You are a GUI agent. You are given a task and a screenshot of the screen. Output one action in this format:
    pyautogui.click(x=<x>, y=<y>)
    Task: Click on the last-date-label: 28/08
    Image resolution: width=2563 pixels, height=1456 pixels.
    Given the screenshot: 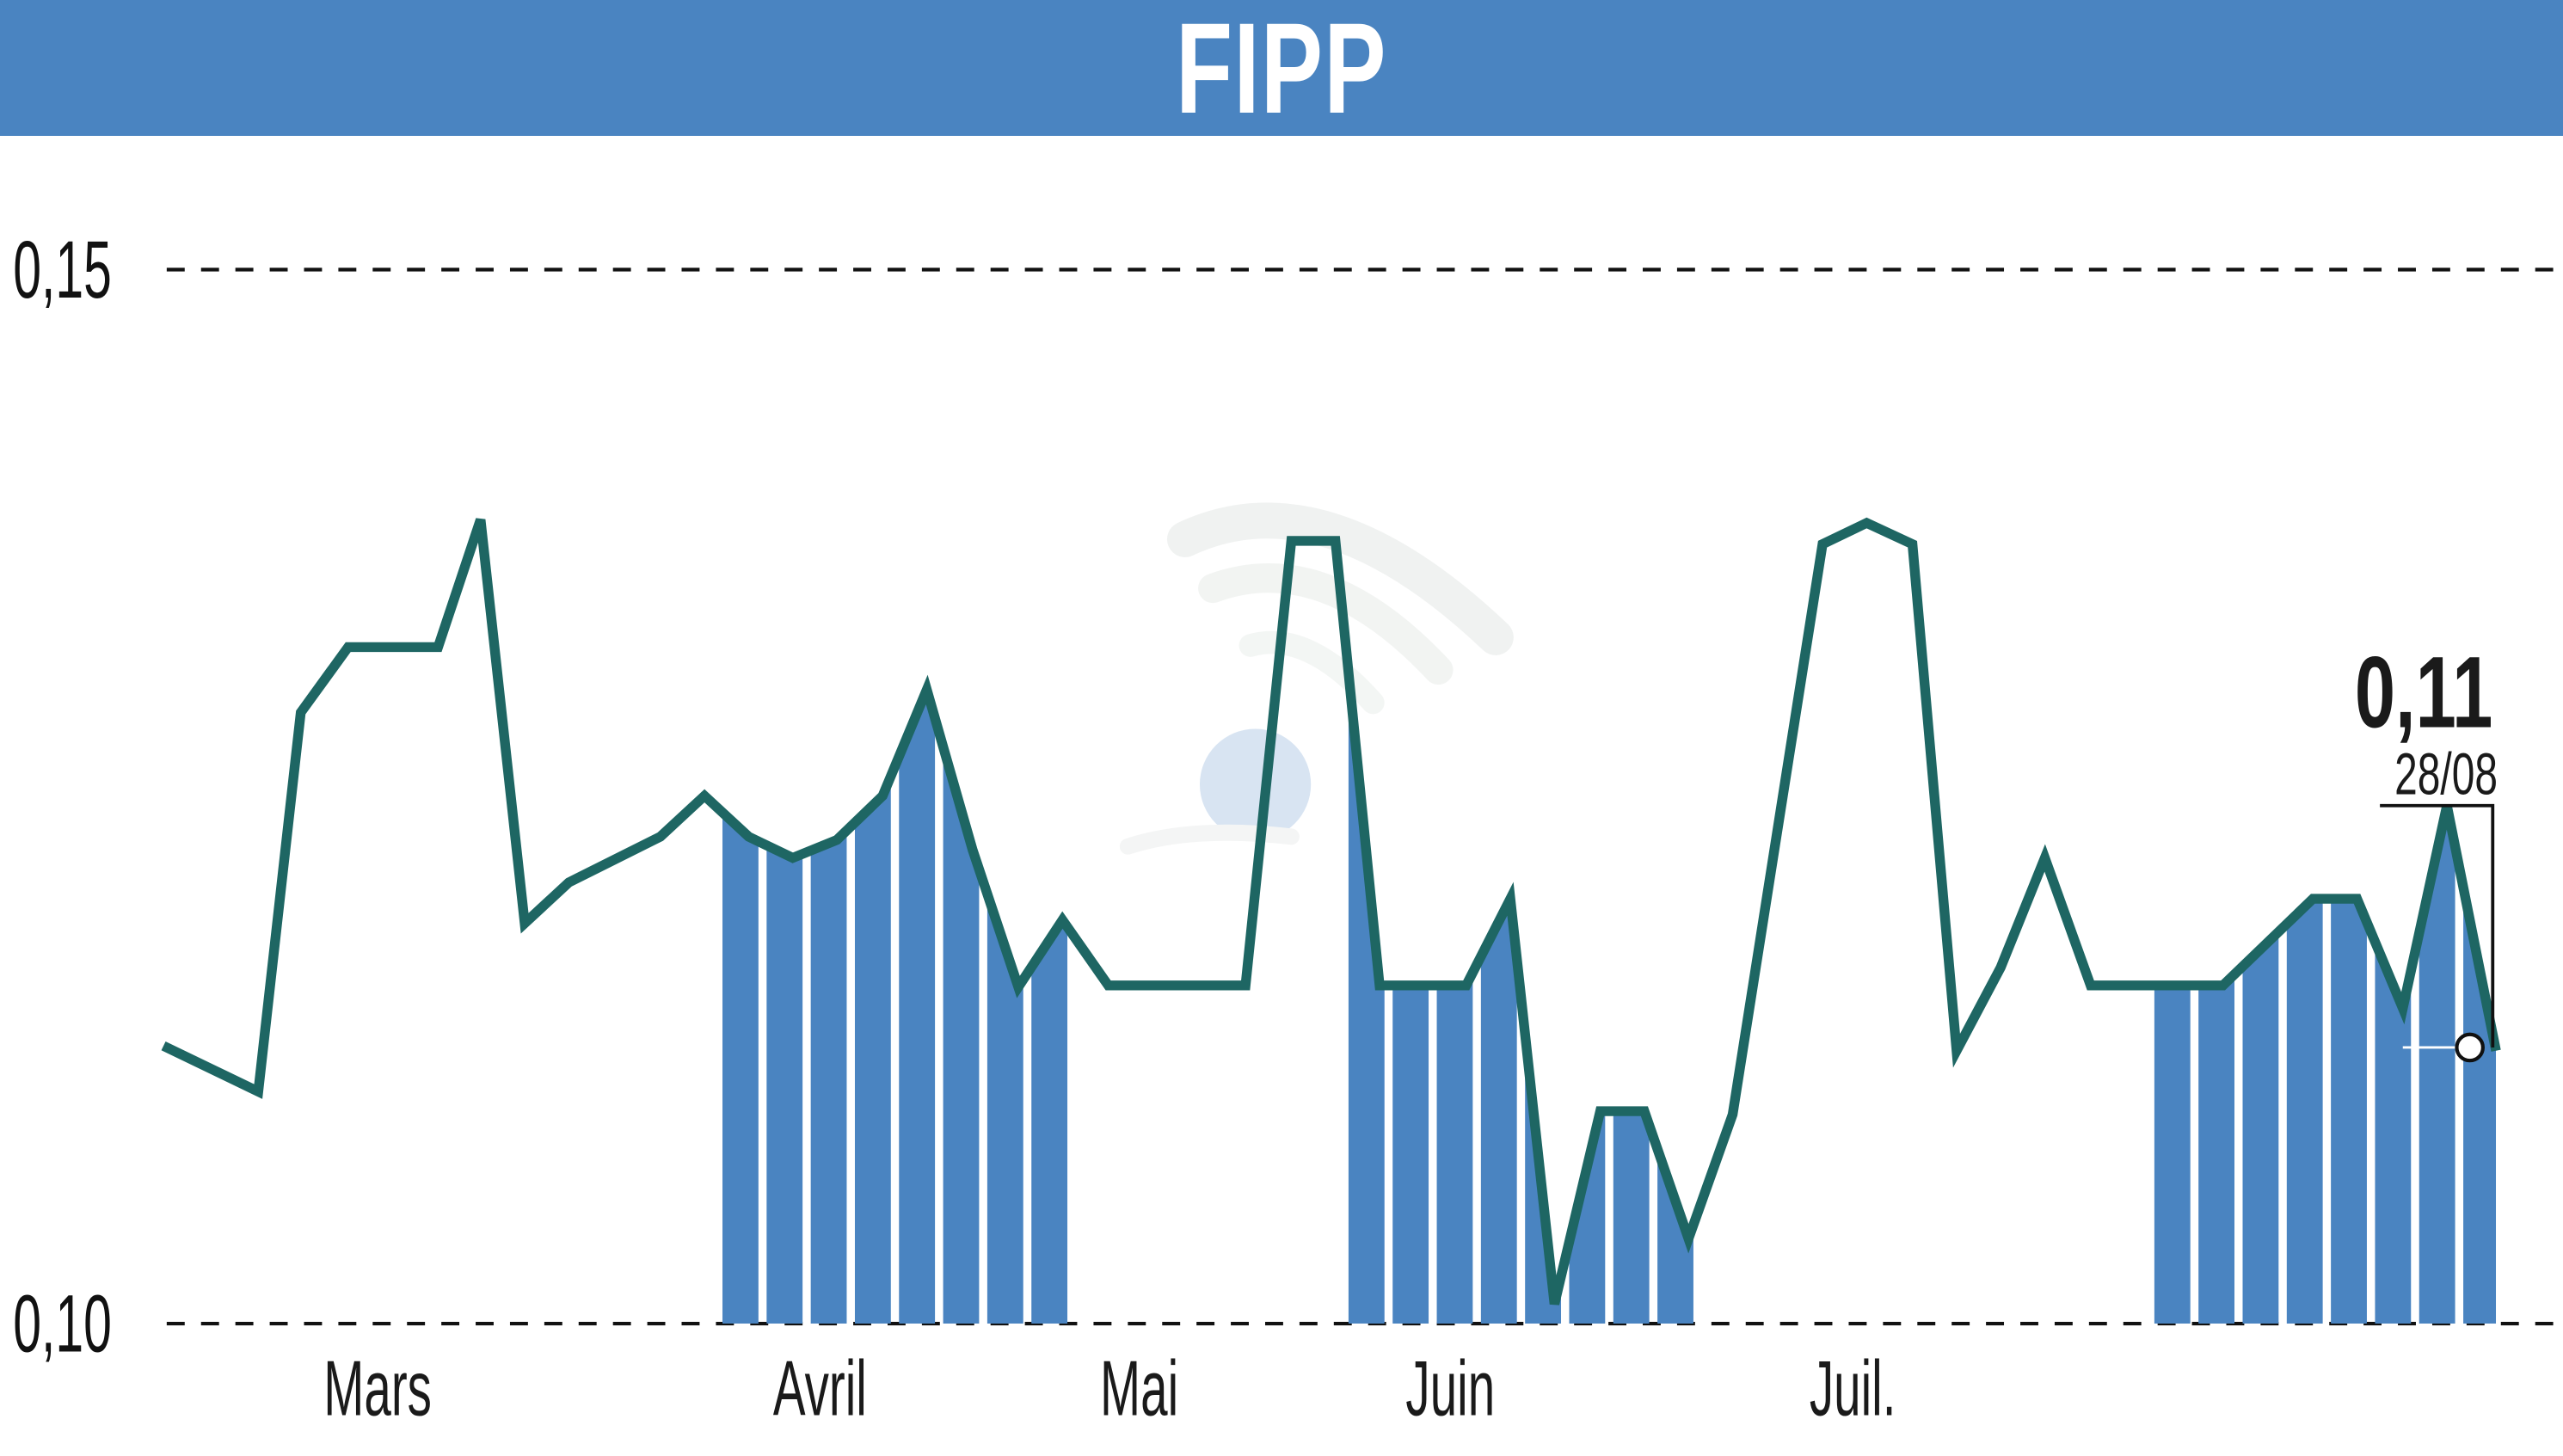 What is the action you would take?
    pyautogui.click(x=2446, y=774)
    